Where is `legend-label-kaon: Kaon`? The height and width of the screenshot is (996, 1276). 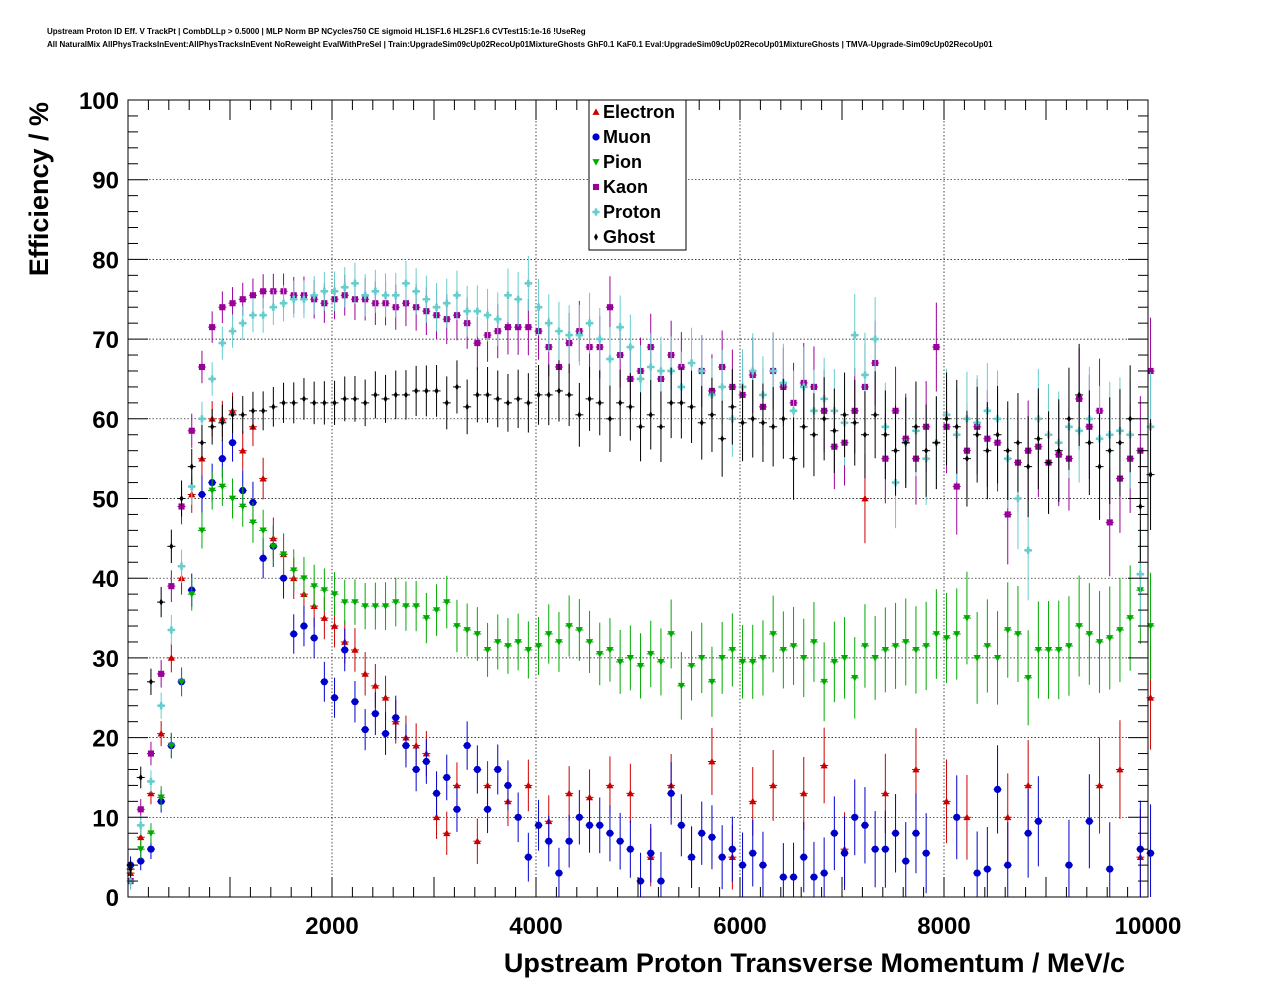
legend-label-kaon: Kaon is located at coordinates (625, 187).